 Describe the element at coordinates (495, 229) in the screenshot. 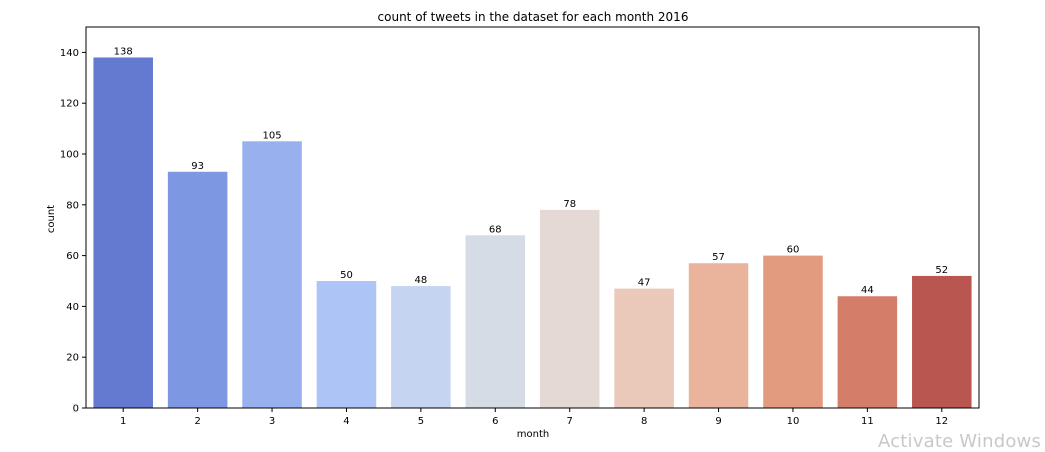

I see `data-label-month-6: 68` at that location.